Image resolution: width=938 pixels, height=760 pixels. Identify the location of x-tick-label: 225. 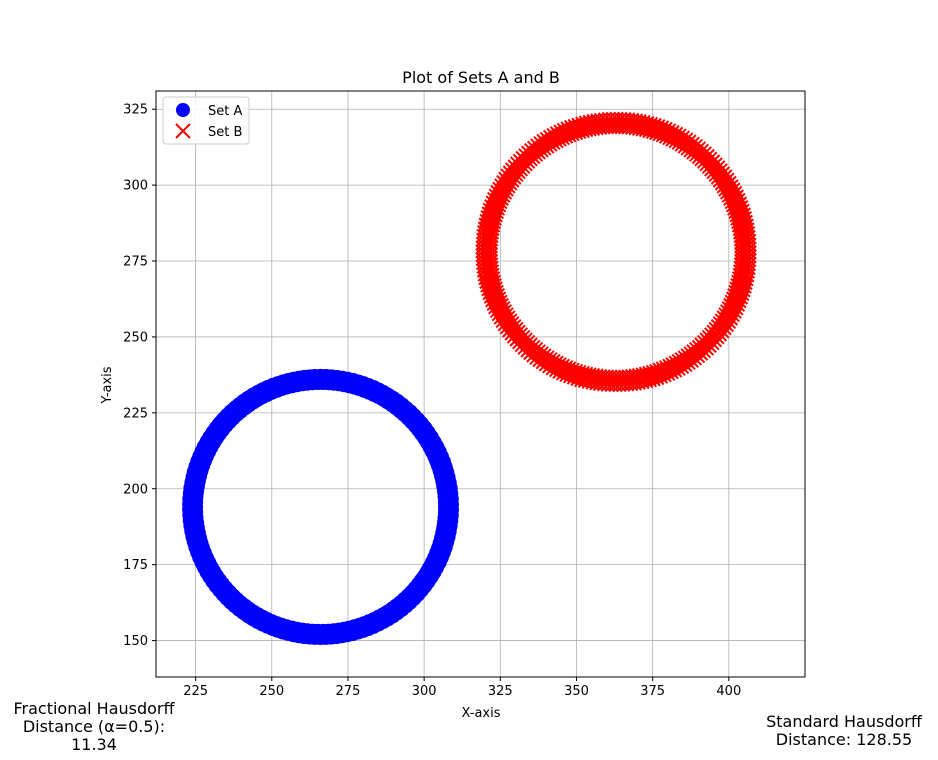
(195, 691).